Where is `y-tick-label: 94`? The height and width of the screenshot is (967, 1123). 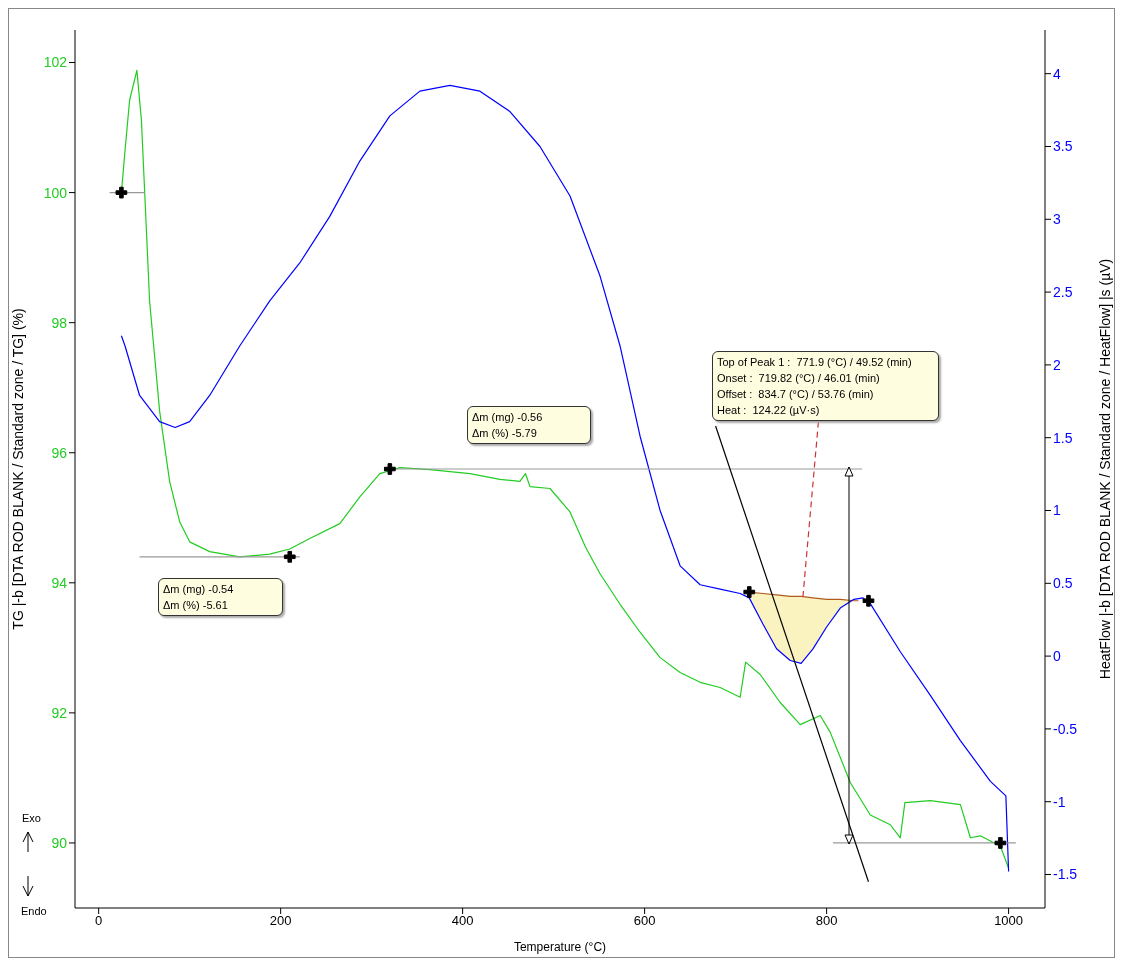 y-tick-label: 94 is located at coordinates (59, 582).